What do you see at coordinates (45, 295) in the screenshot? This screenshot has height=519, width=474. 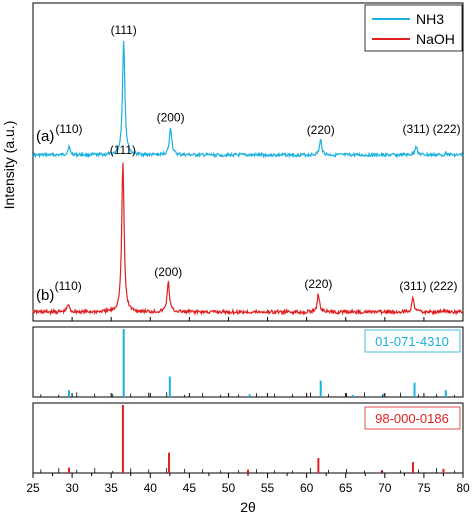 I see `series-tag-b: (b)` at bounding box center [45, 295].